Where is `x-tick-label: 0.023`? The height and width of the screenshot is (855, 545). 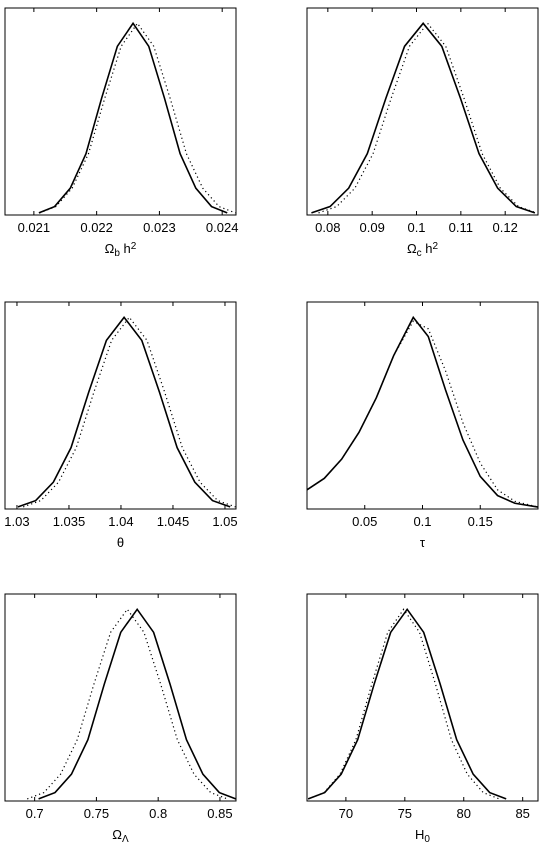 x-tick-label: 0.023 is located at coordinates (159, 227).